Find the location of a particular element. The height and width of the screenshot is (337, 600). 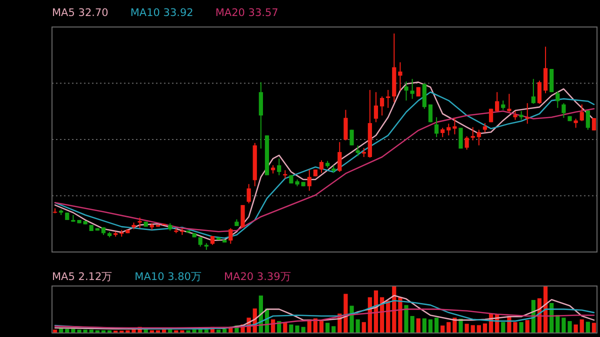

text: MA10 33.92 is located at coordinates (162, 13).